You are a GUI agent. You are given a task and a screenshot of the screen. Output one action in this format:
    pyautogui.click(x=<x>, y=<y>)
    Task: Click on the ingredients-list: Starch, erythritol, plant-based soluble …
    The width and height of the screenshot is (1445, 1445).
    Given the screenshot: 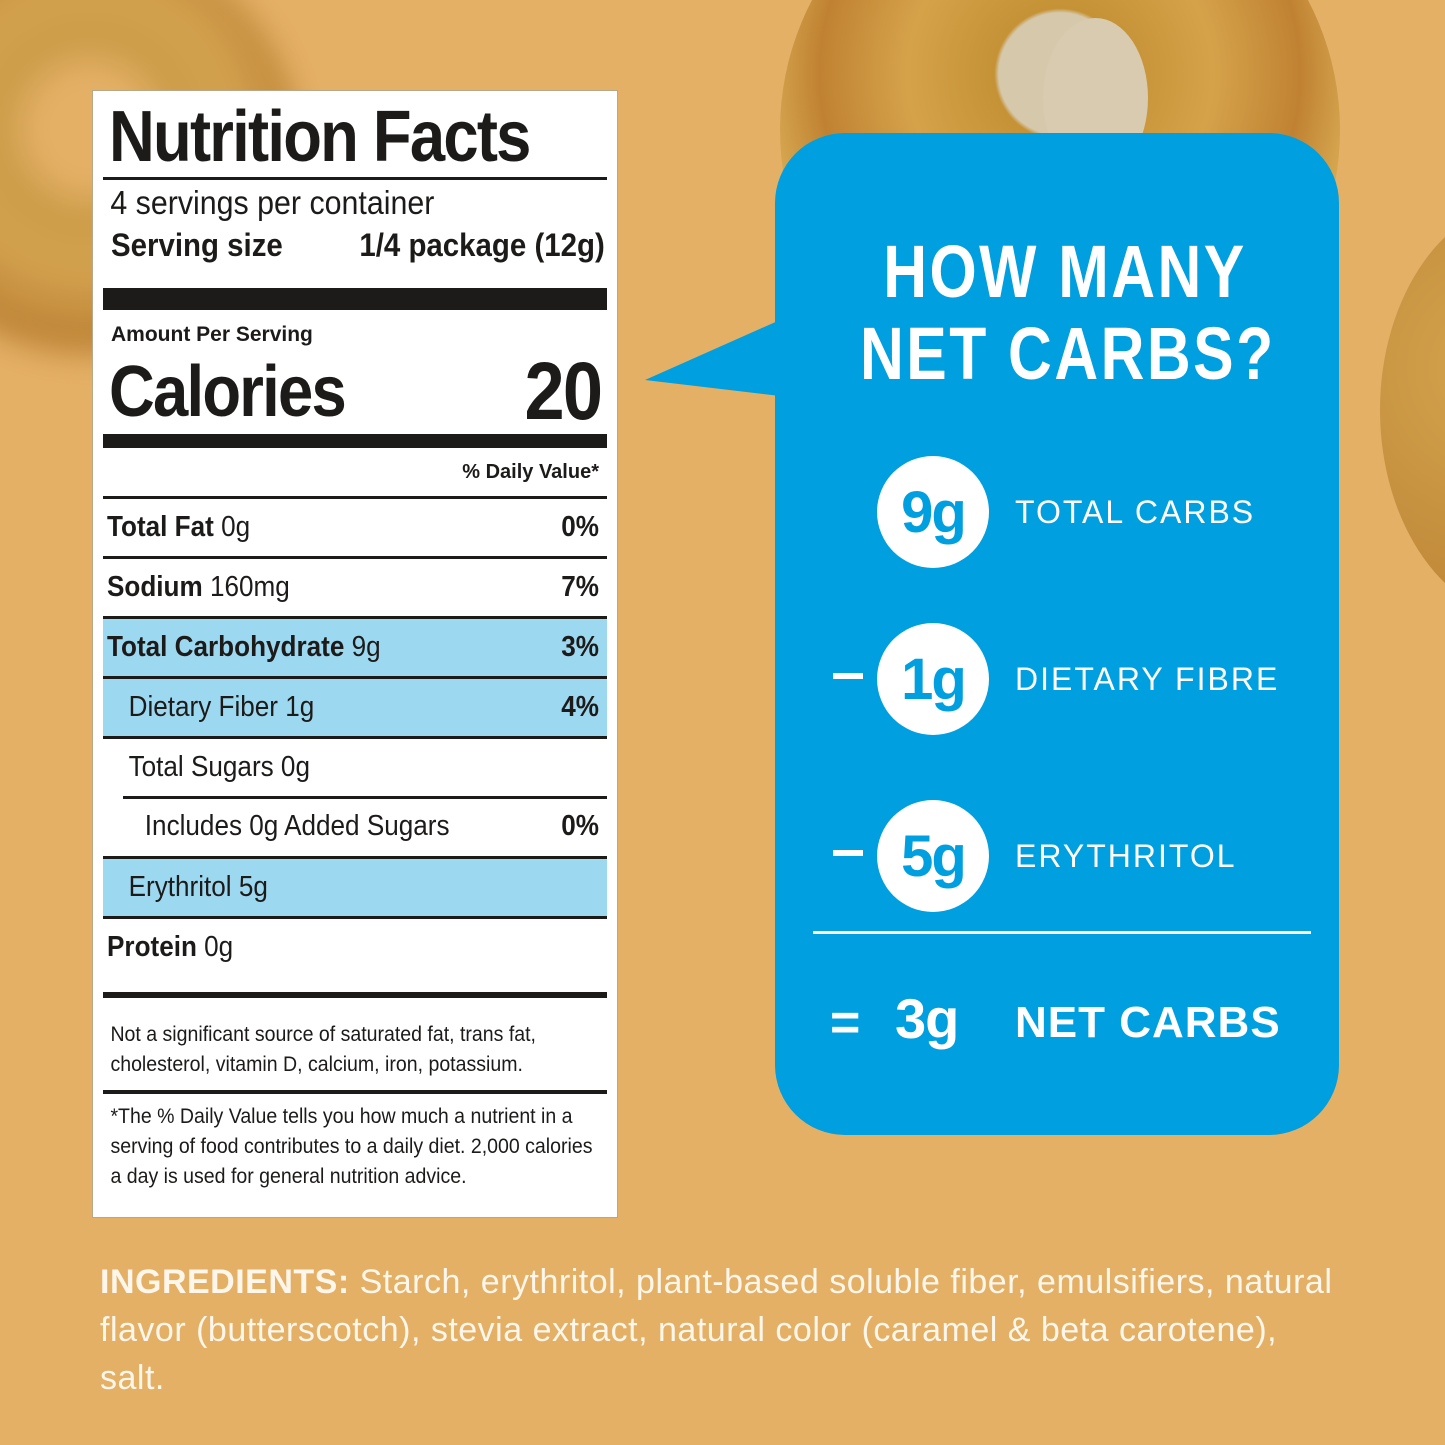 What is the action you would take?
    pyautogui.click(x=716, y=1330)
    